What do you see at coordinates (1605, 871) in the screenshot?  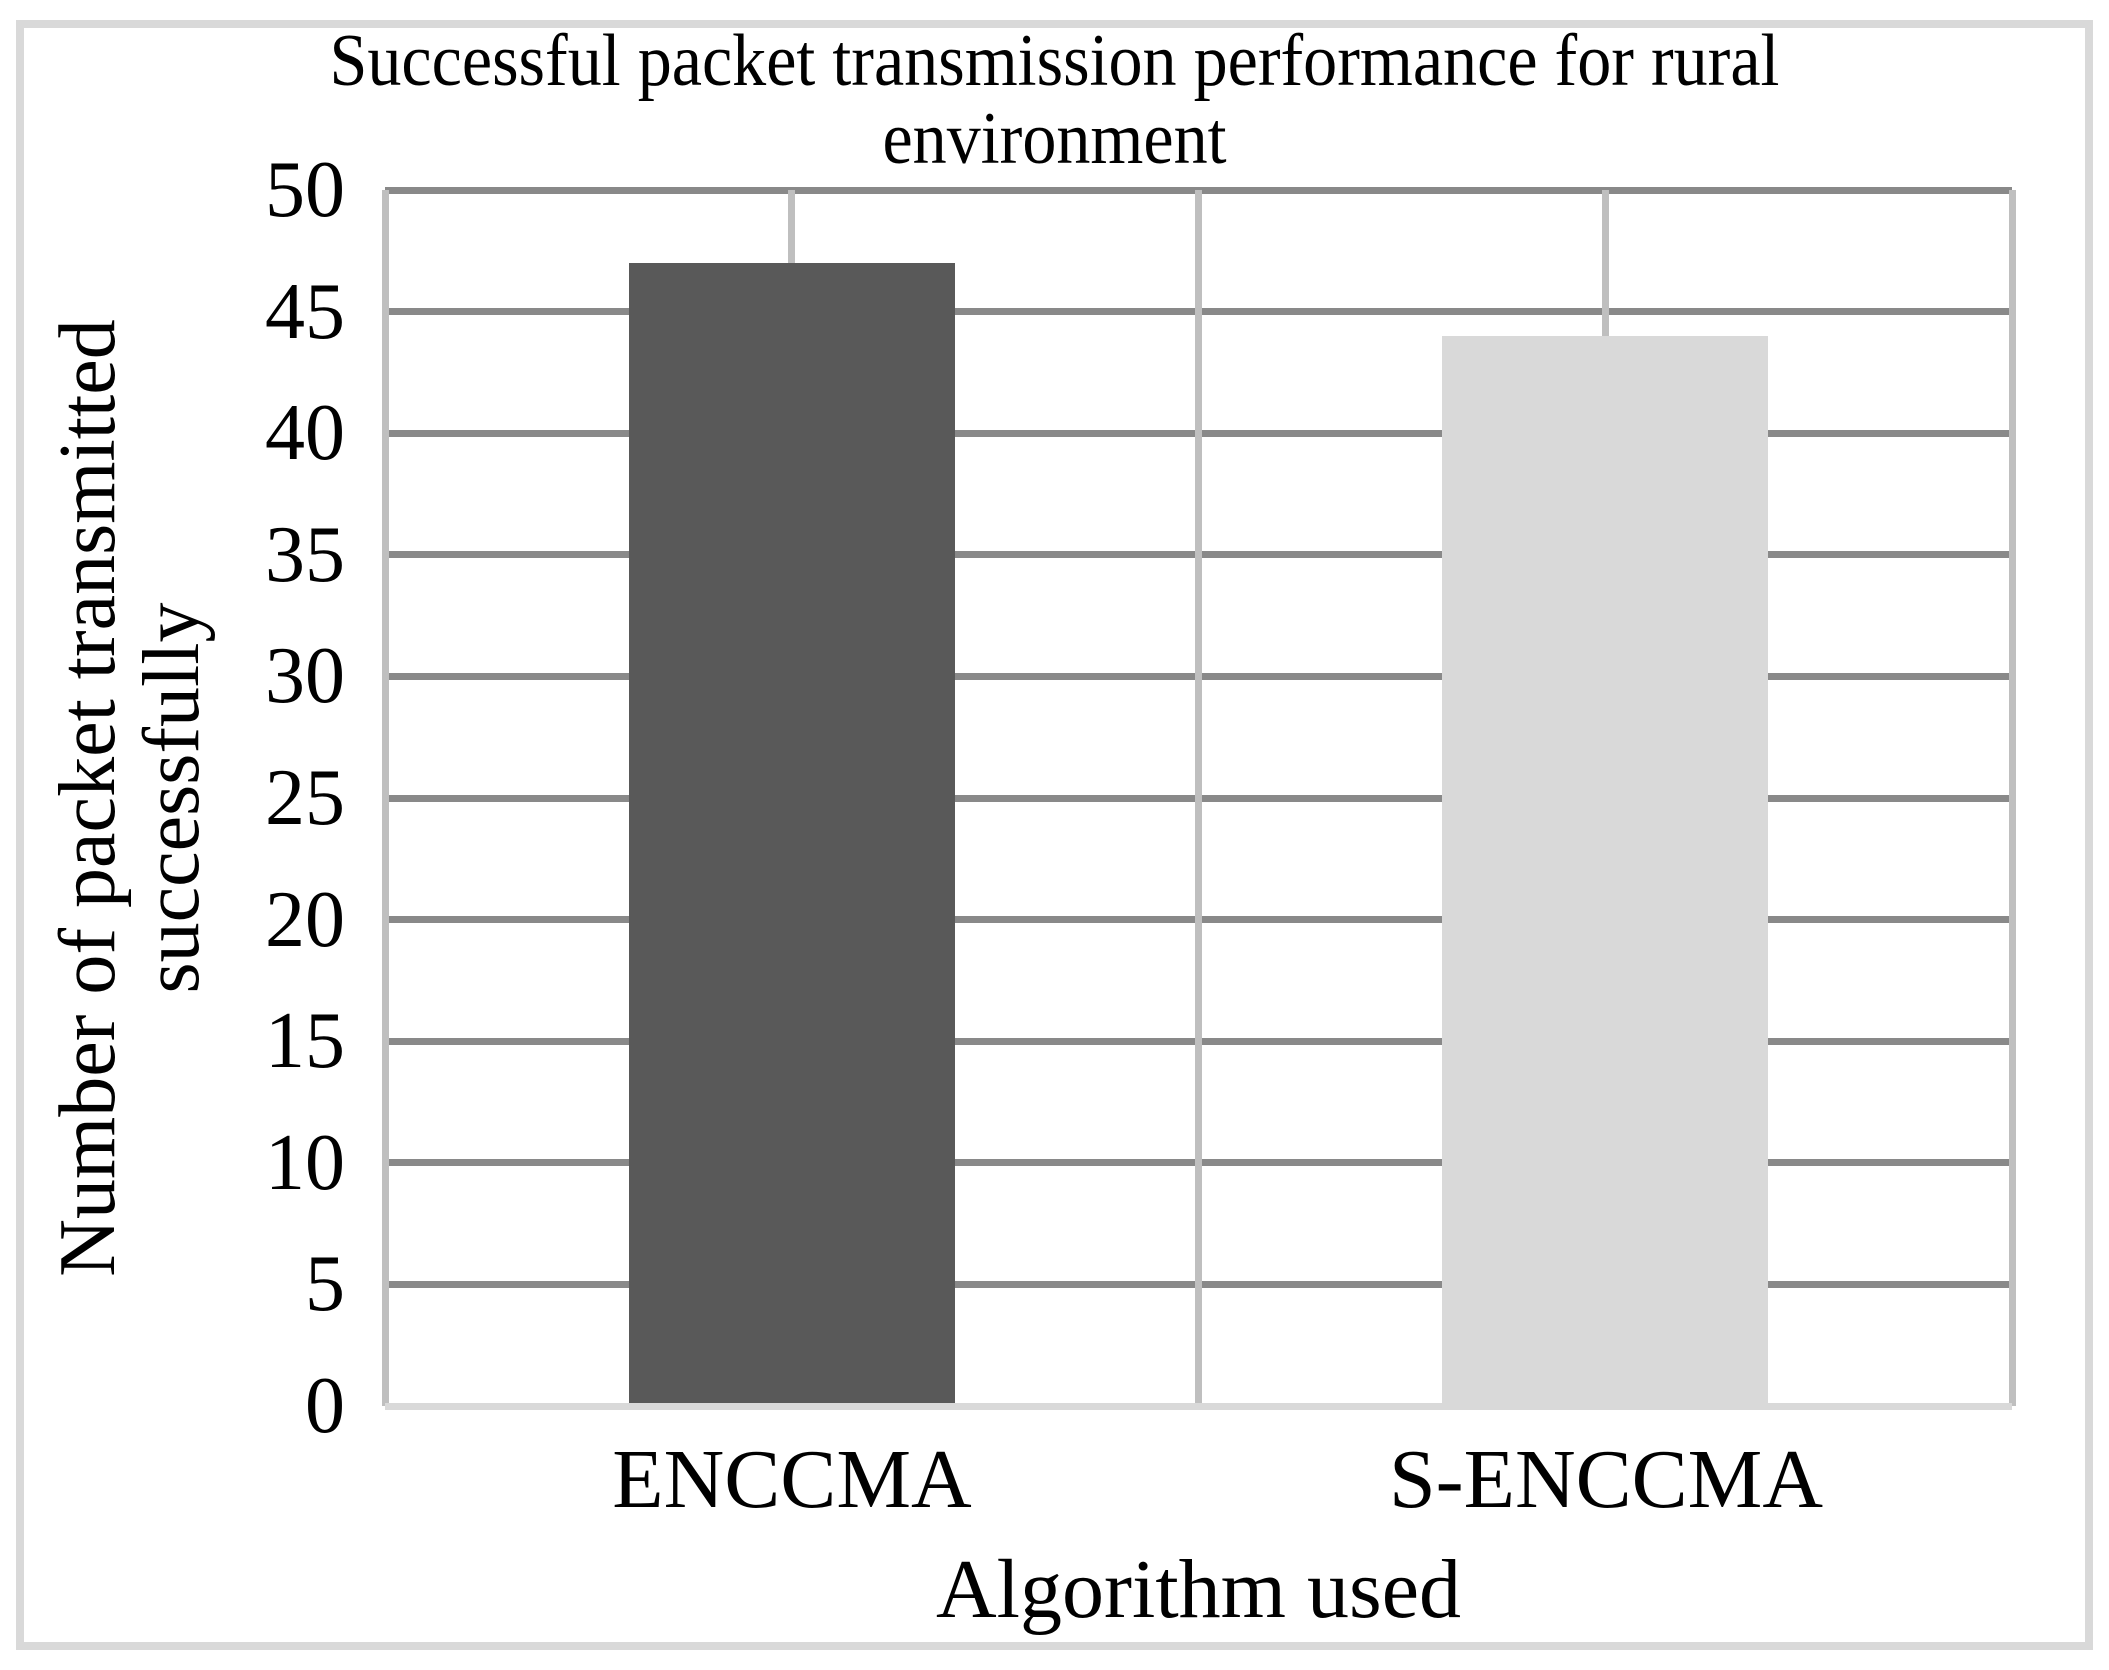 I see `bar-s-enccma` at bounding box center [1605, 871].